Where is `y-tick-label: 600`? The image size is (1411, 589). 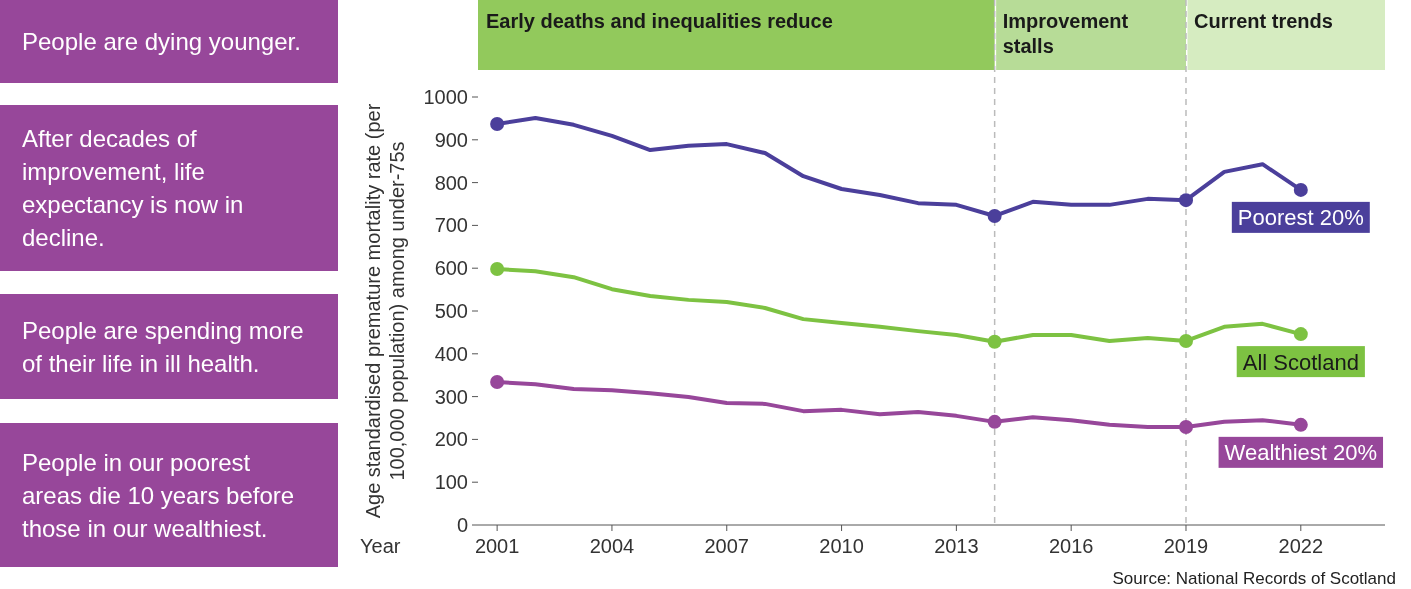
y-tick-label: 600 is located at coordinates (451, 268).